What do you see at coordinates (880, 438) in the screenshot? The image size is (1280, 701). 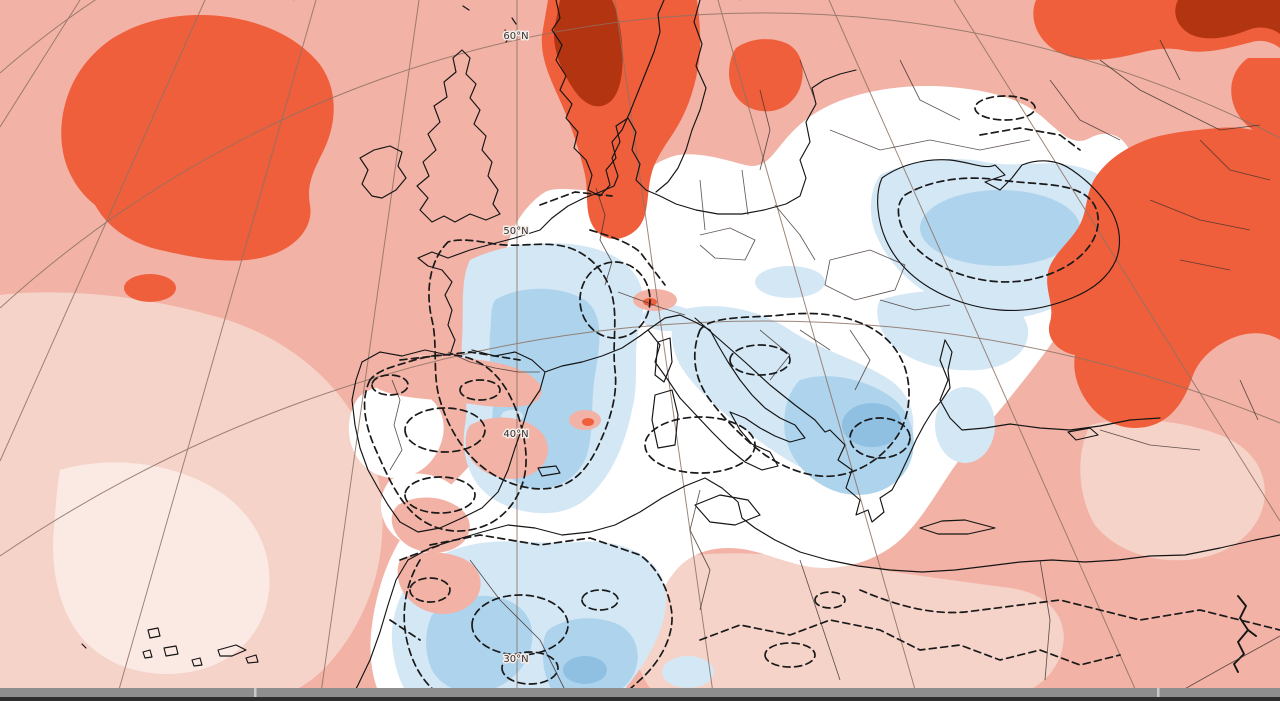 I see `contour-aegean` at bounding box center [880, 438].